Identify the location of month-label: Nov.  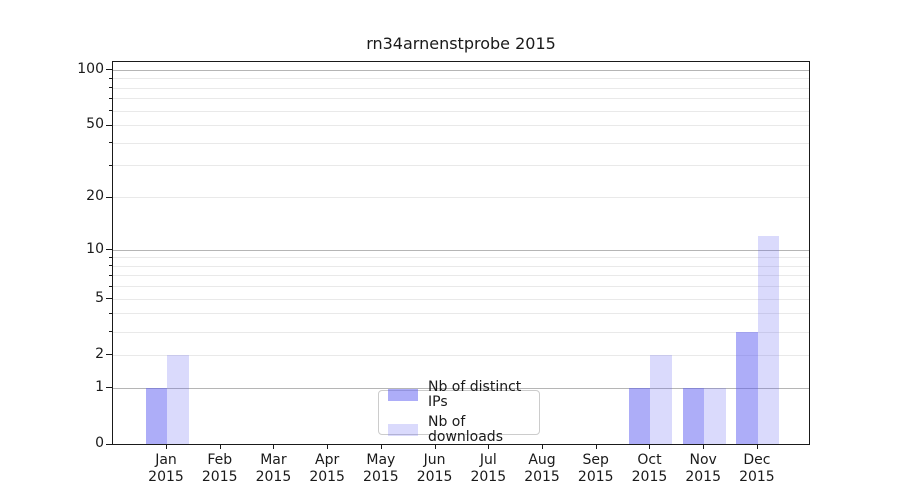
(703, 460).